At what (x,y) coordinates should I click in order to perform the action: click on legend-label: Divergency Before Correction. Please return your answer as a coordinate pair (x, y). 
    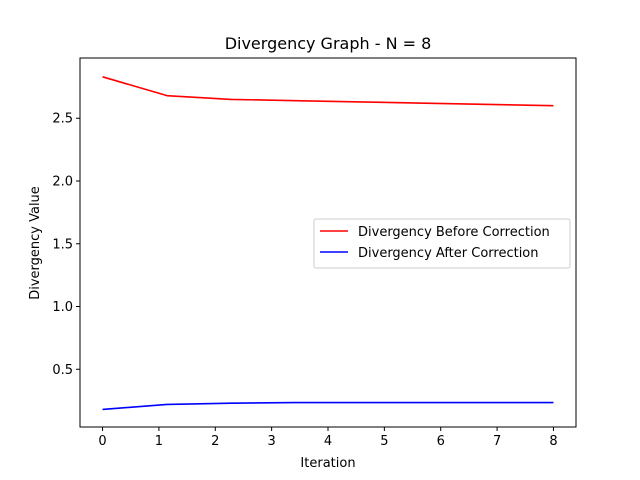
    Looking at the image, I should click on (454, 232).